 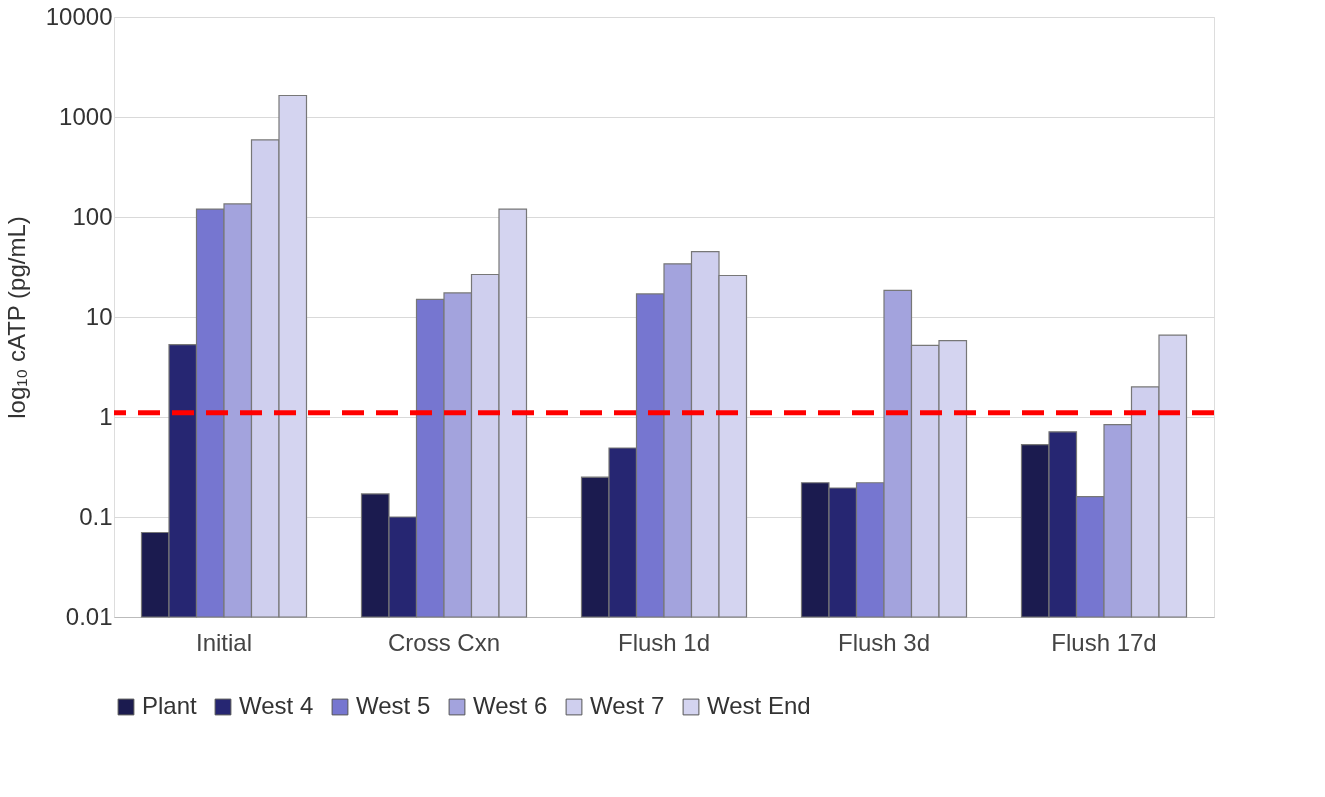 I want to click on y-tick-label: 1, so click(x=106, y=416).